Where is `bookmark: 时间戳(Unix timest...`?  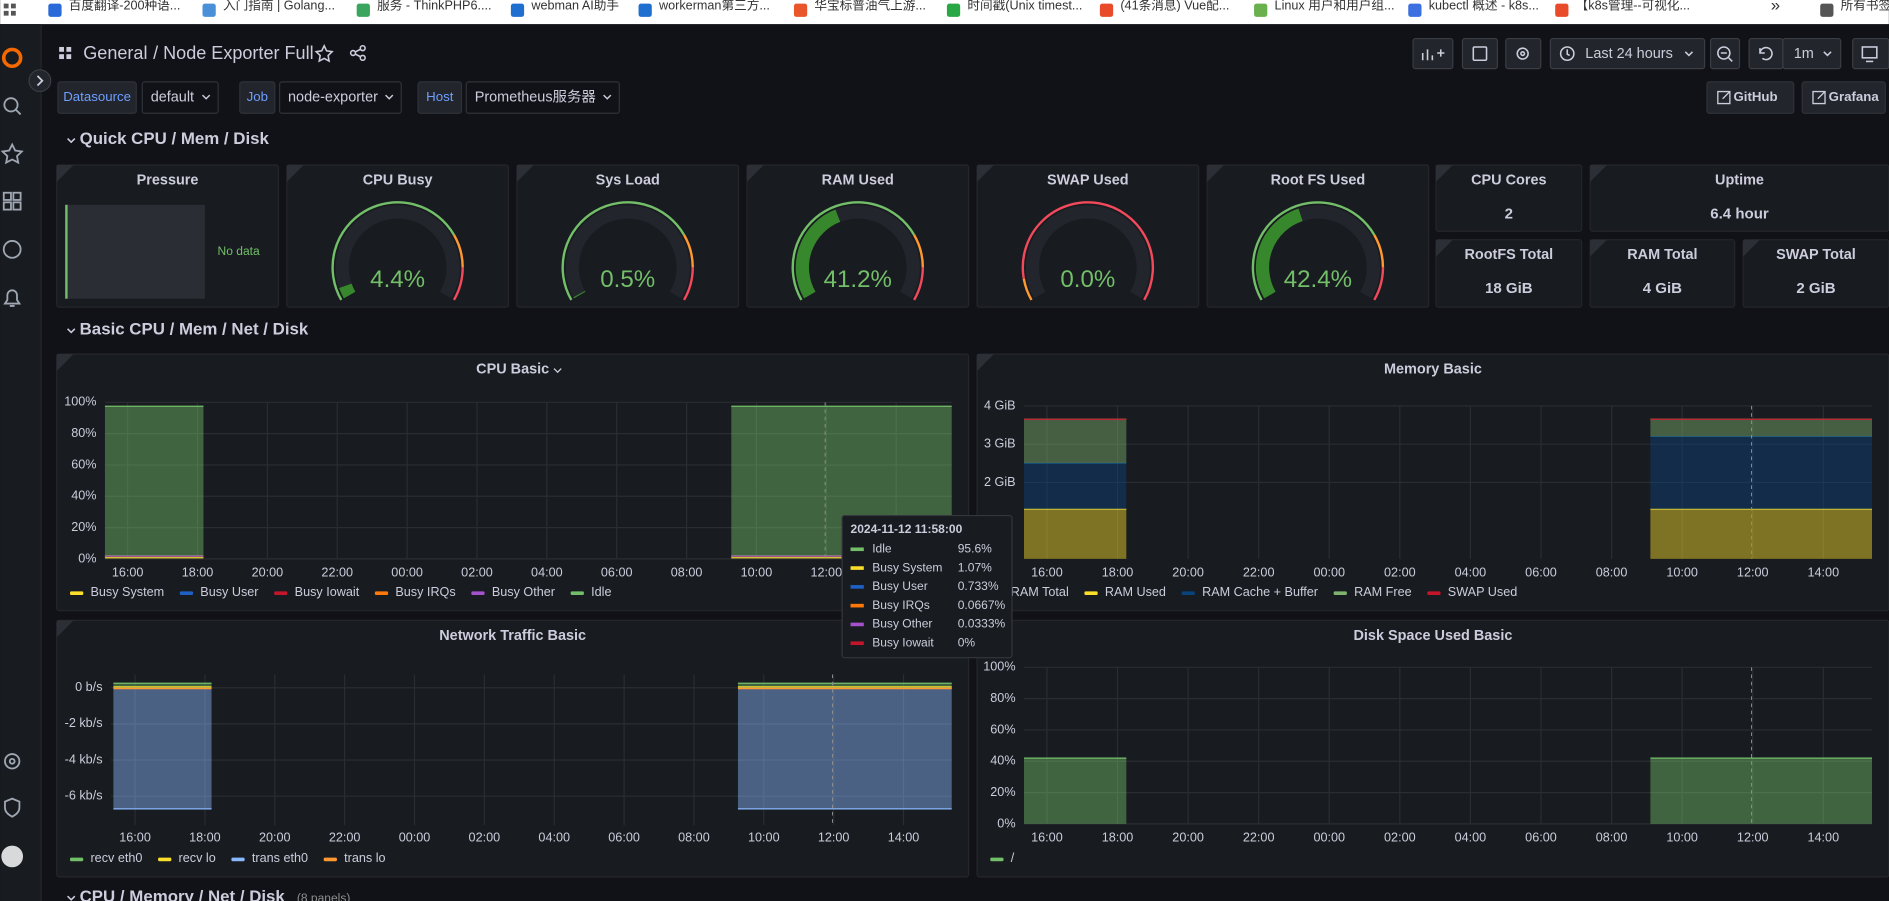 bookmark: 时间戳(Unix timest... is located at coordinates (1024, 6).